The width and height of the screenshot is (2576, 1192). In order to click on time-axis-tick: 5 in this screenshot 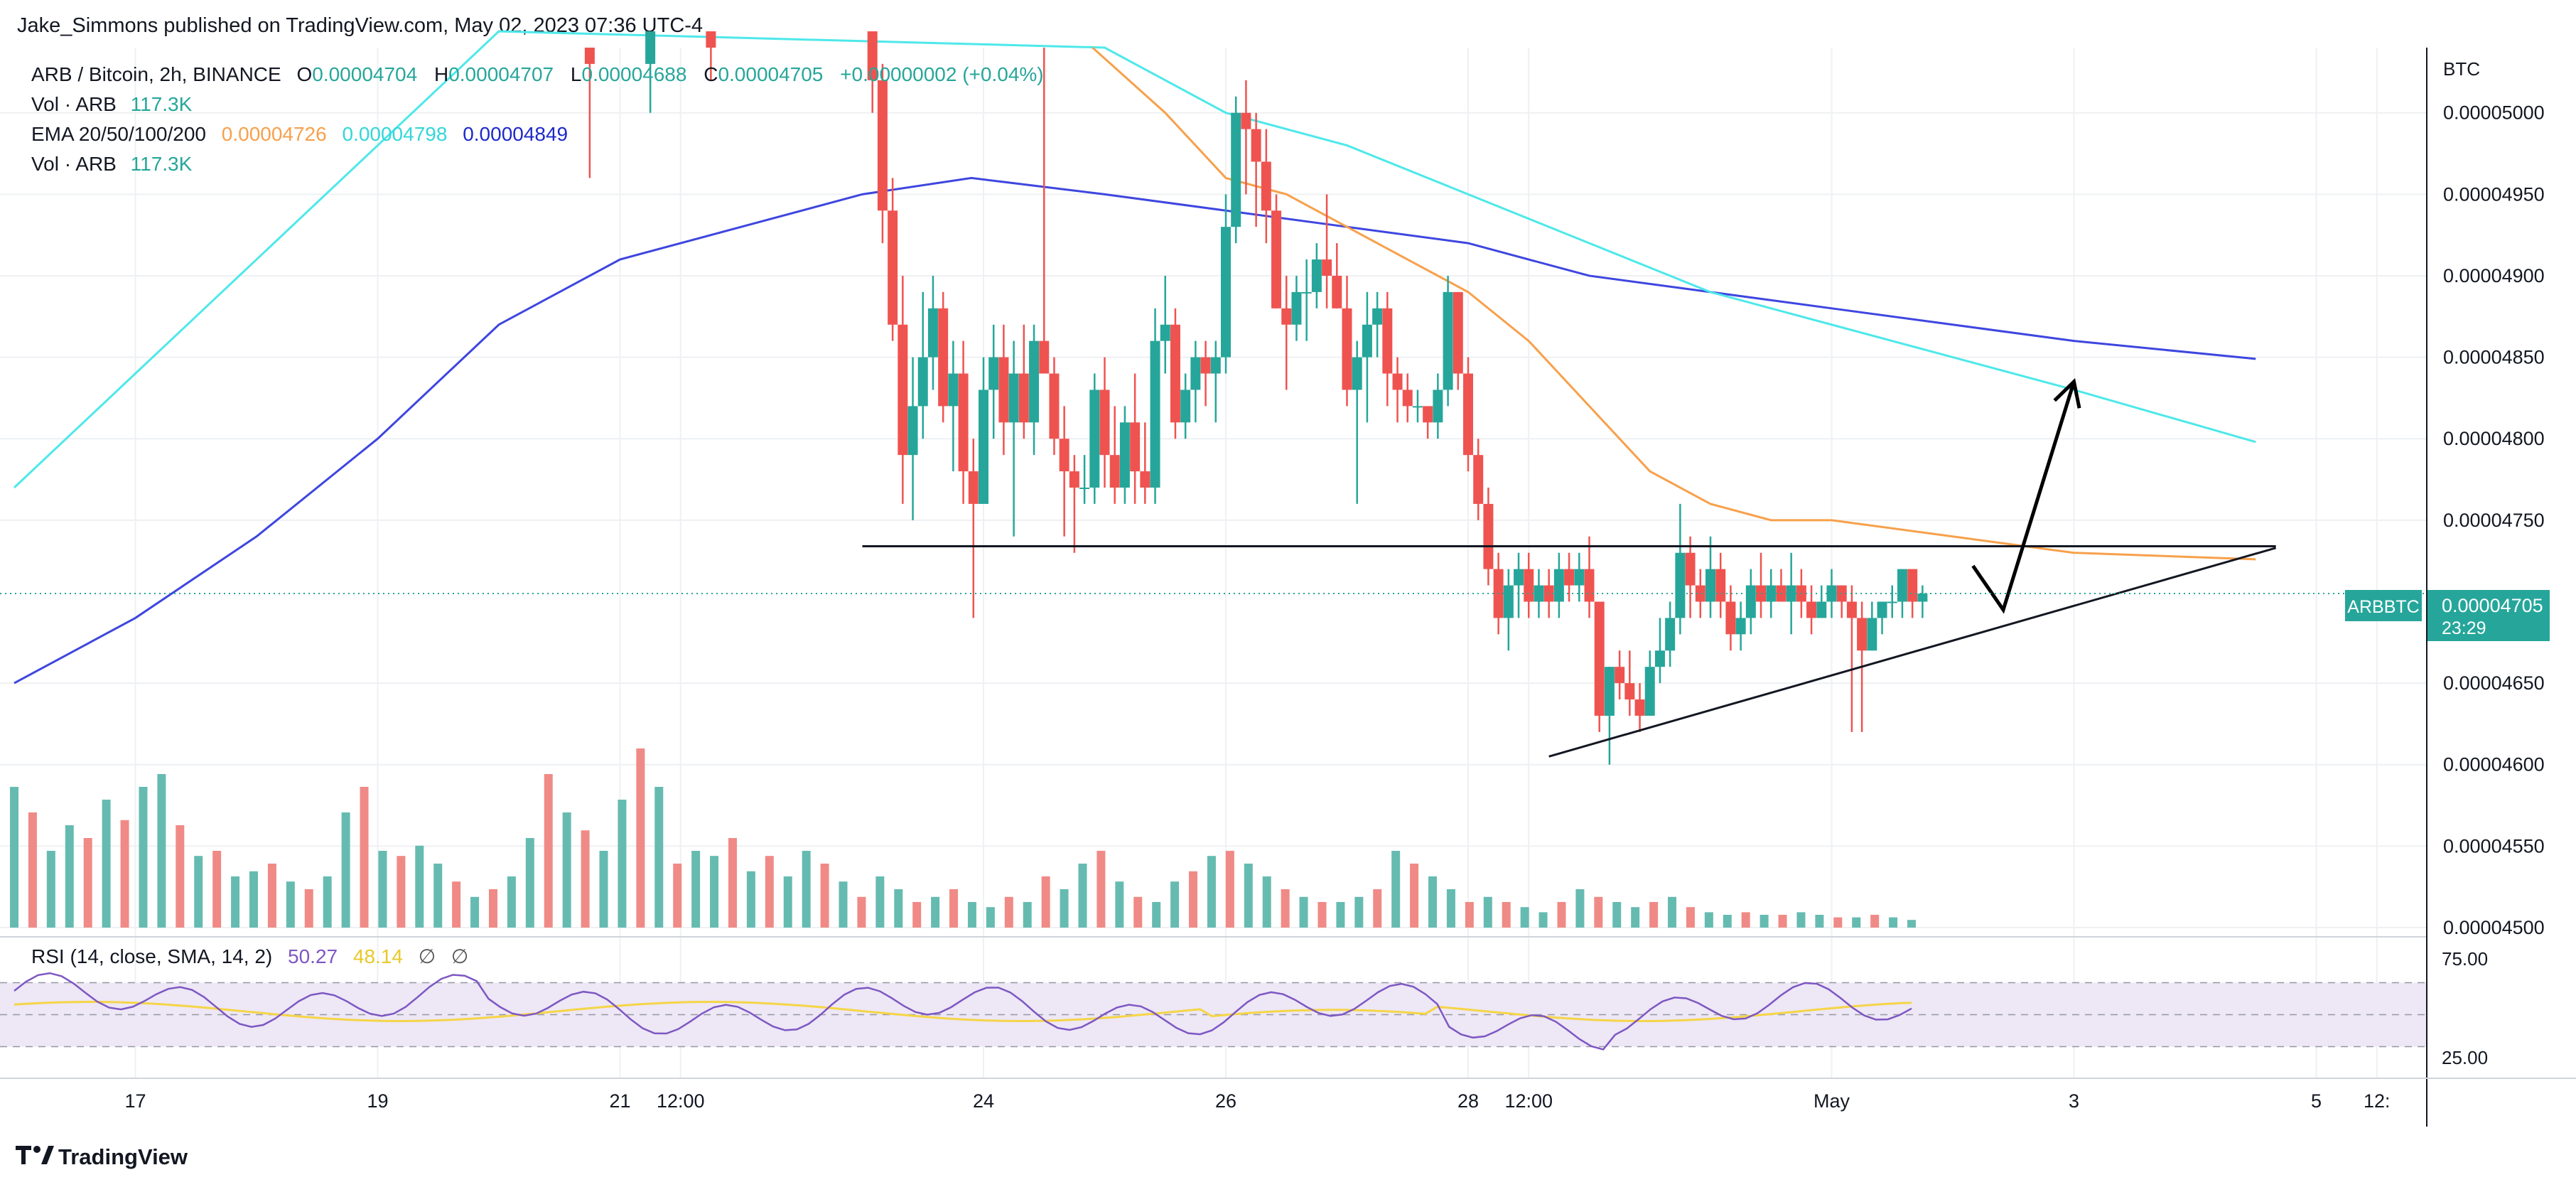, I will do `click(2317, 1101)`.